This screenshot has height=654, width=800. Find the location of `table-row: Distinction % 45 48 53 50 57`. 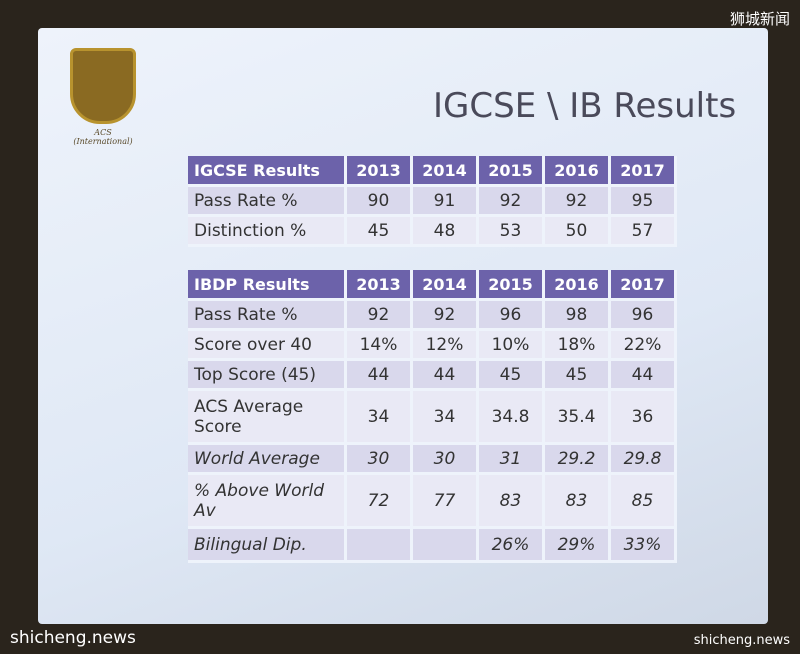

table-row: Distinction % 45 48 53 50 57 is located at coordinates (432, 231).